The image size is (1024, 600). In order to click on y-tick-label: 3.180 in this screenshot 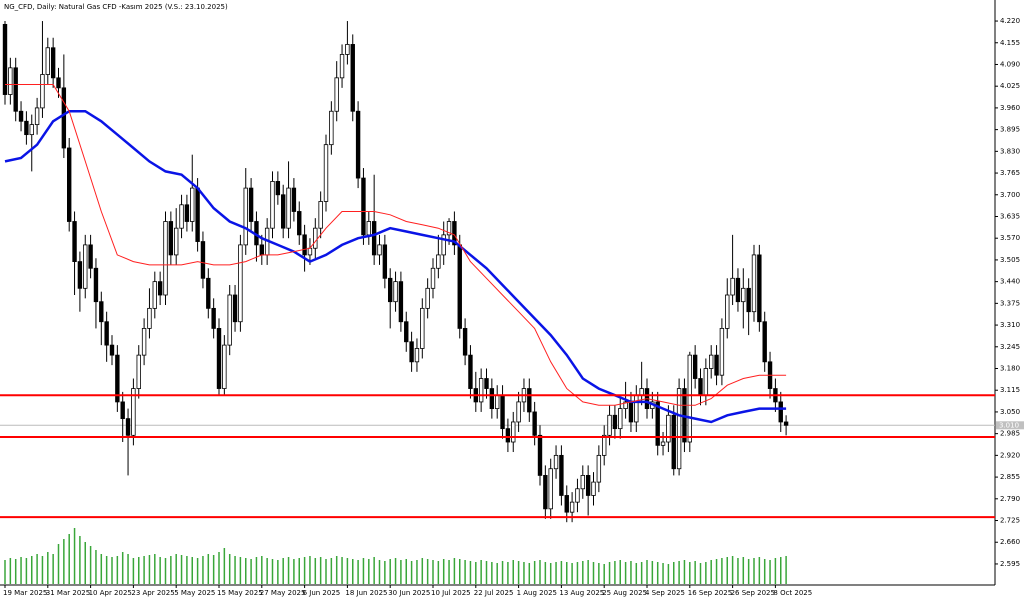, I will do `click(1010, 369)`.